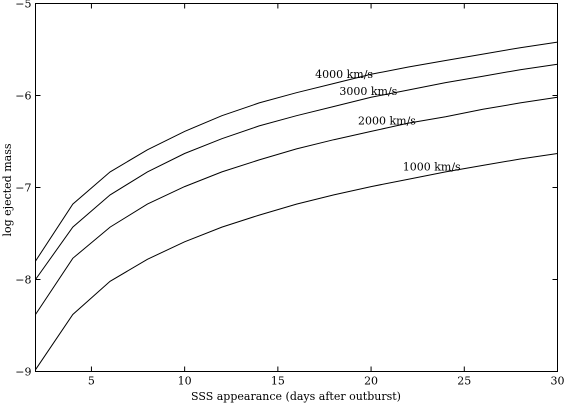 The image size is (564, 406). Describe the element at coordinates (557, 381) in the screenshot. I see `x-tick-label: 30` at that location.